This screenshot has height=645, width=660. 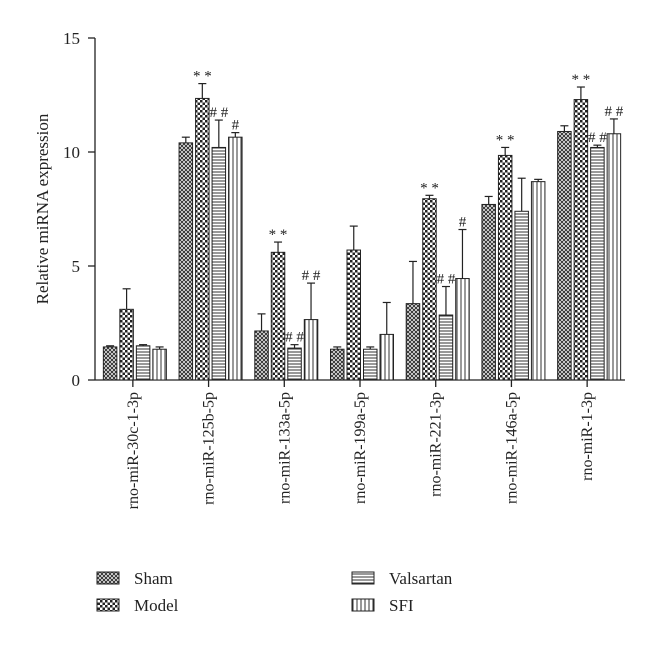 I want to click on legend-label: SFI, so click(x=401, y=605).